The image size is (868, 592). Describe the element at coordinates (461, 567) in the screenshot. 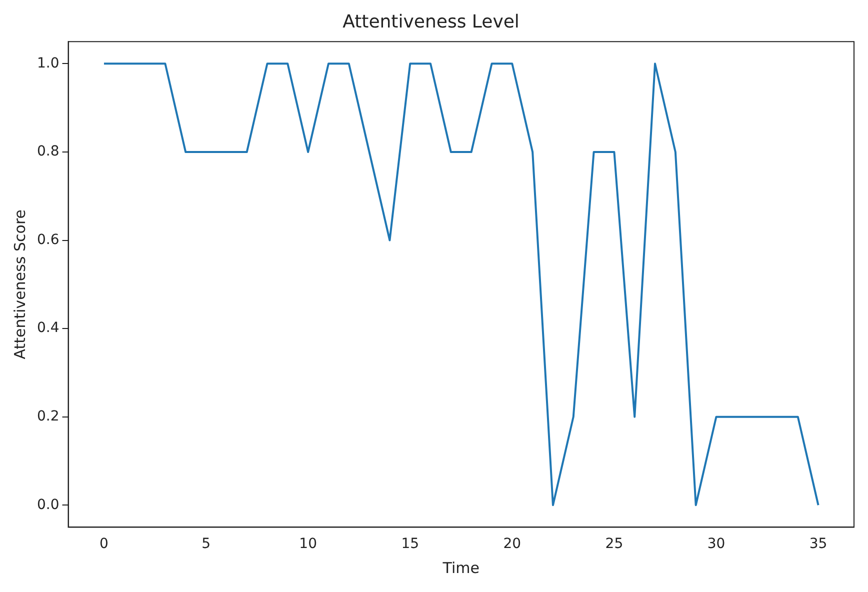

I see `x-axis-title: Time` at that location.